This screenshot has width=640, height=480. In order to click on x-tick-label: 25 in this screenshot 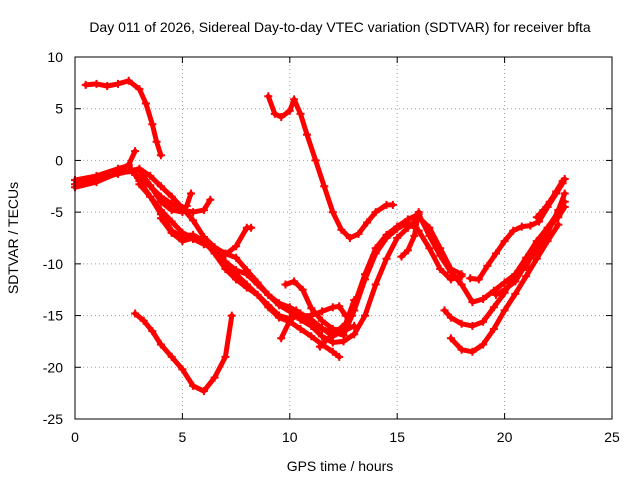, I will do `click(612, 437)`.